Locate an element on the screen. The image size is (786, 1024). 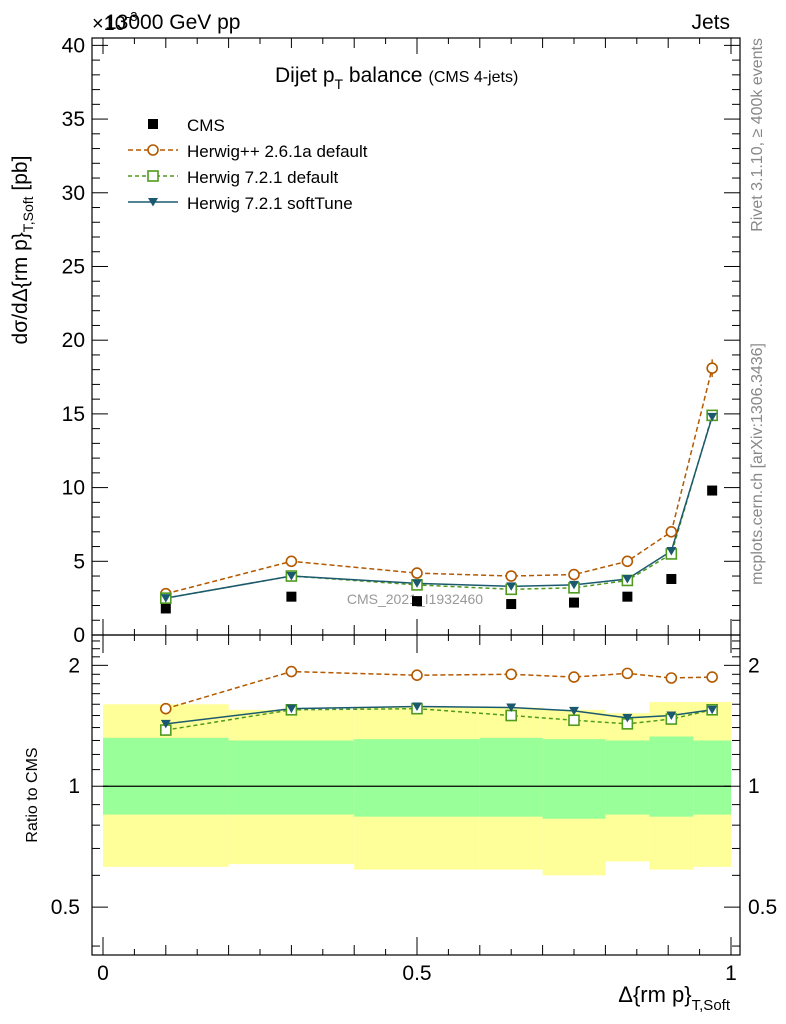
ratio-y-tick-label-right: 1 is located at coordinates (754, 786).